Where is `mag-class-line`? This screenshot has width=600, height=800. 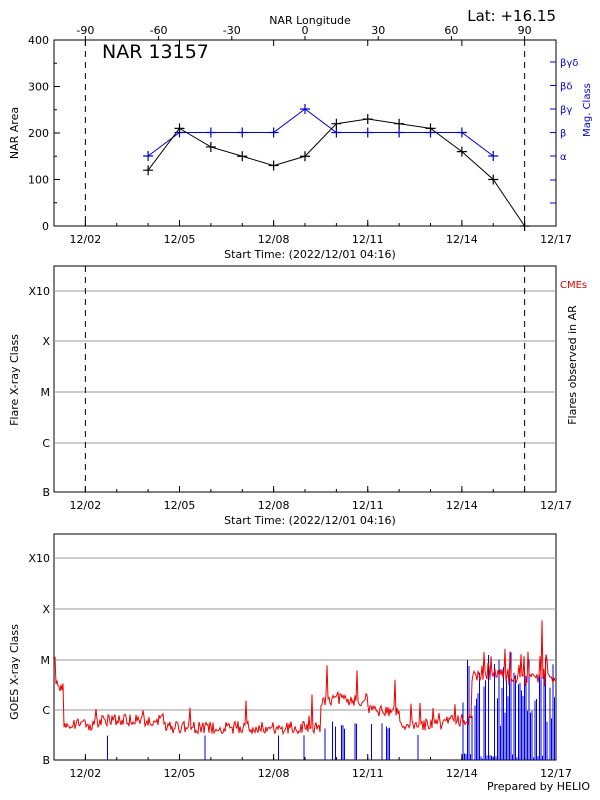 mag-class-line is located at coordinates (320, 132).